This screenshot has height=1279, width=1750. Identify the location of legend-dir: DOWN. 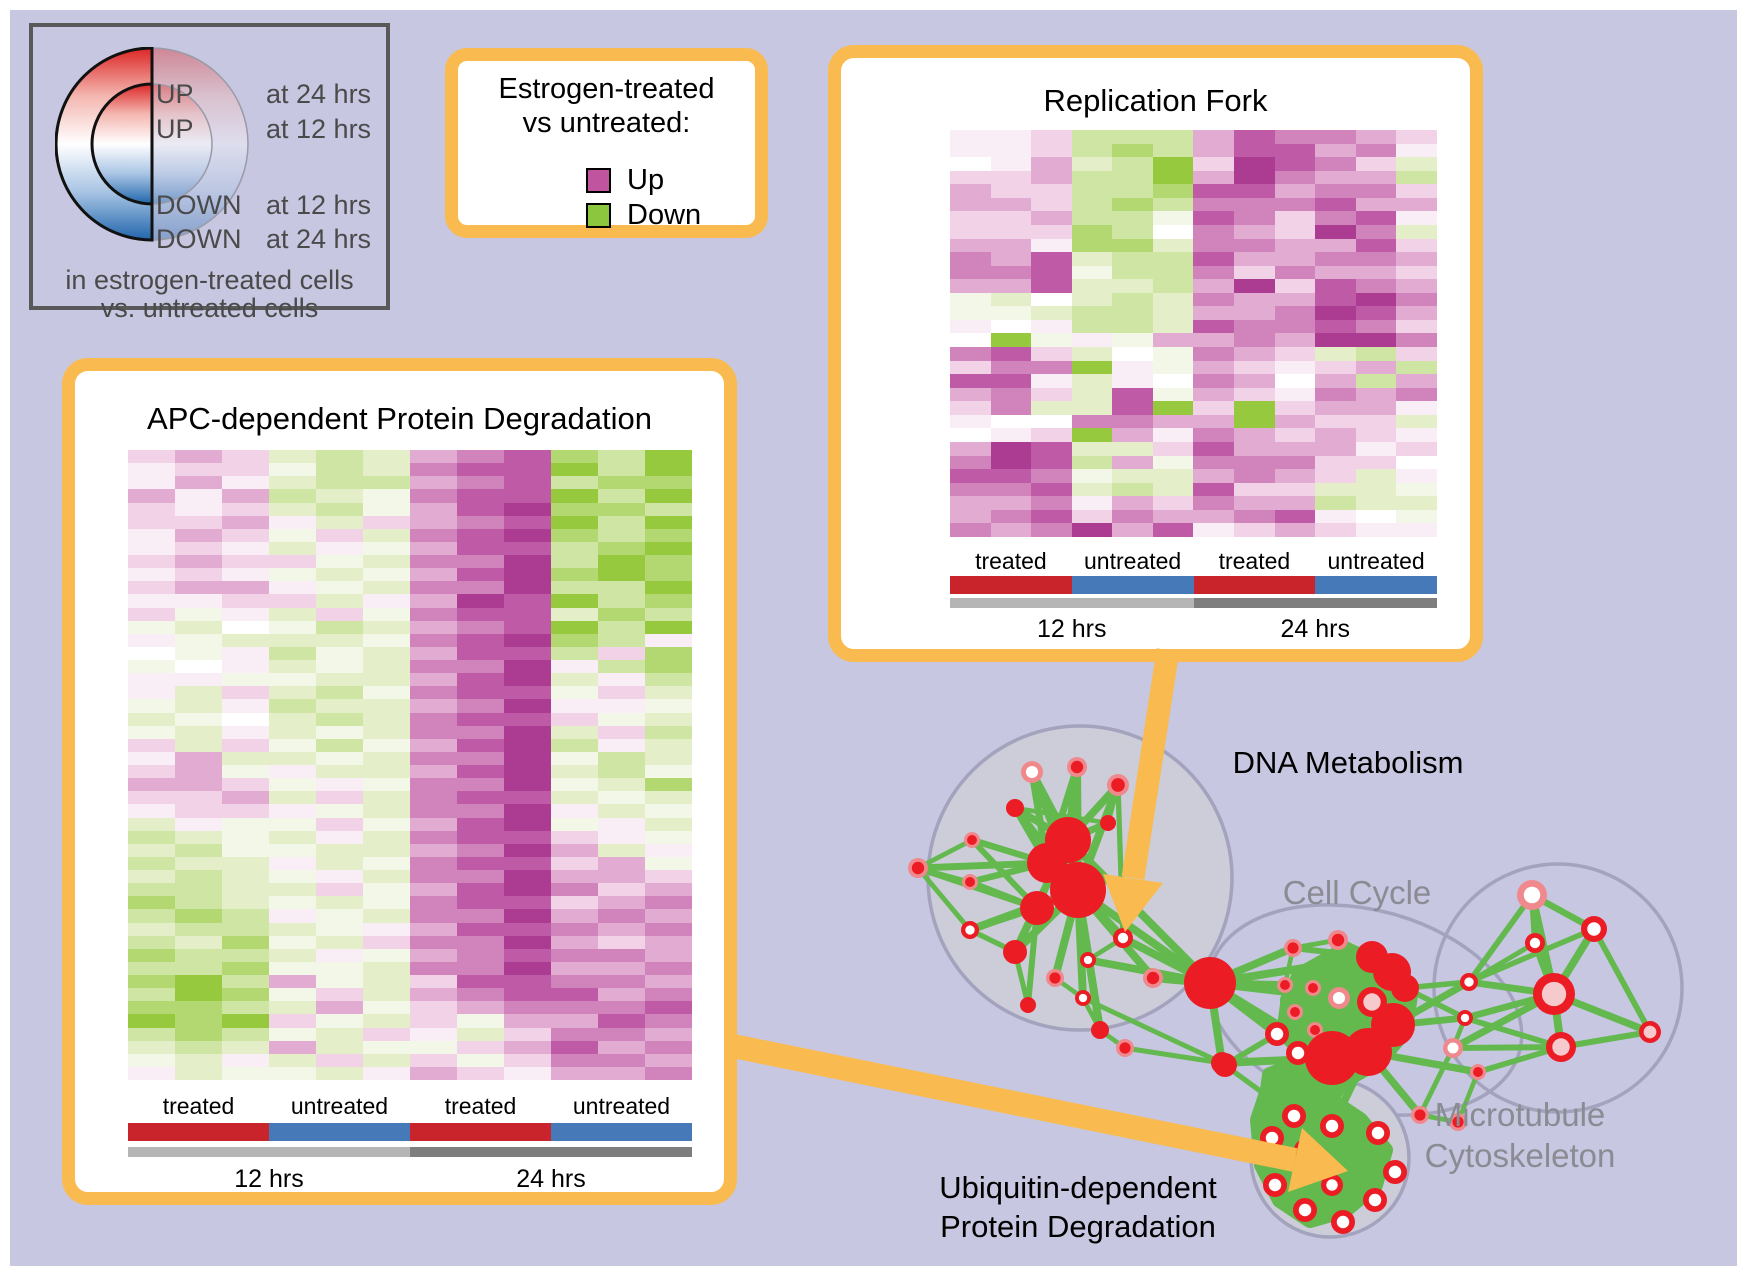
(199, 239).